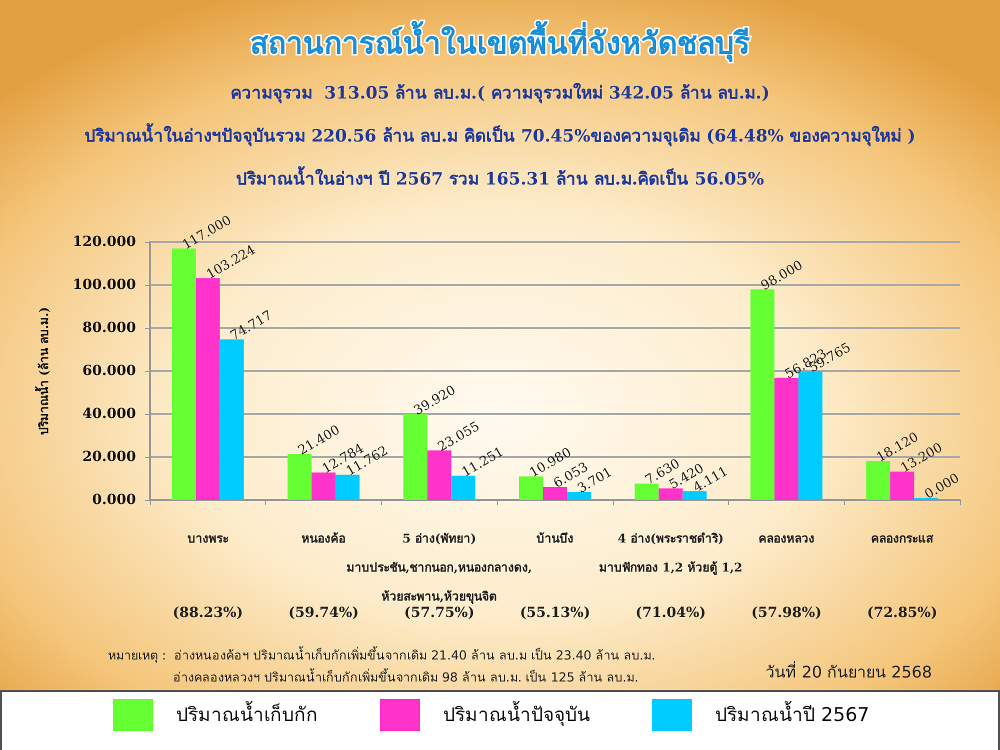 This screenshot has width=1000, height=750. What do you see at coordinates (670, 553) in the screenshot?
I see `category-label: 4 อ่าง(พระราชดำริ) มาบฟักทอง 1,2 ห้วยตู้ 1,2` at bounding box center [670, 553].